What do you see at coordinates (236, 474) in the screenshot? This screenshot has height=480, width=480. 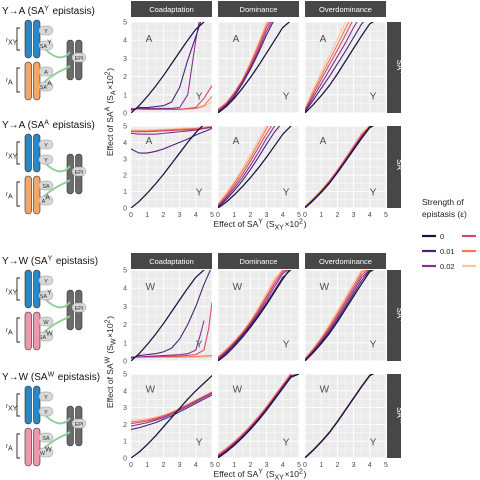 I see `text-part: Effect of SA` at bounding box center [236, 474].